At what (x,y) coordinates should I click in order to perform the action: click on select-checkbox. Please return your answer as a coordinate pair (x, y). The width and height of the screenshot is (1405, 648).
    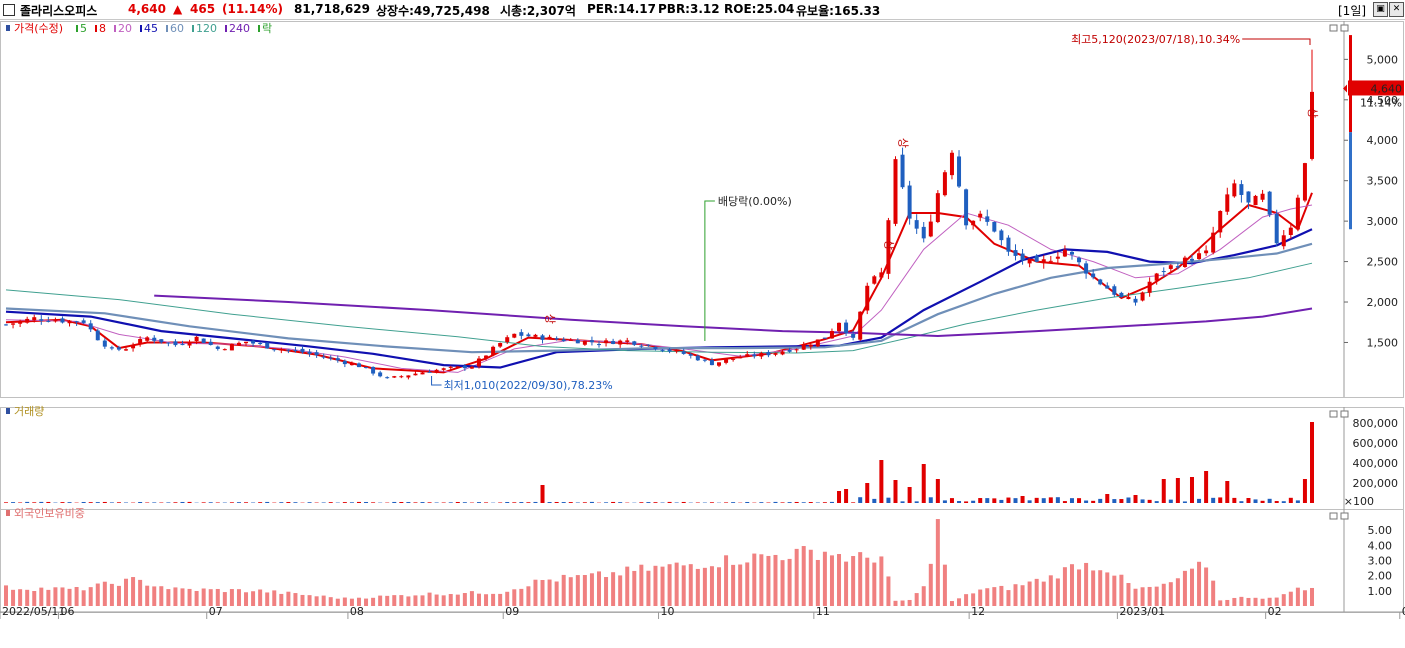
    Looking at the image, I should click on (9, 10).